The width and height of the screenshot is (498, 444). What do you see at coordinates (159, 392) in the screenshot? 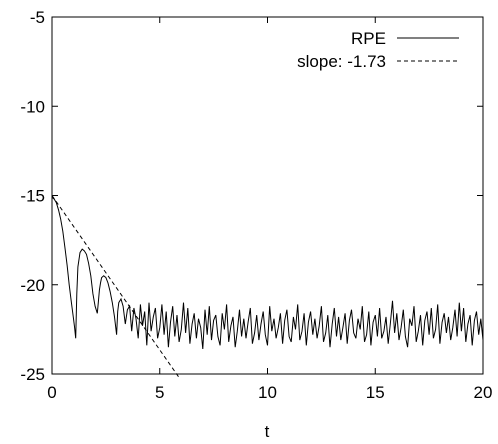
I see `x-tick-label: 5` at bounding box center [159, 392].